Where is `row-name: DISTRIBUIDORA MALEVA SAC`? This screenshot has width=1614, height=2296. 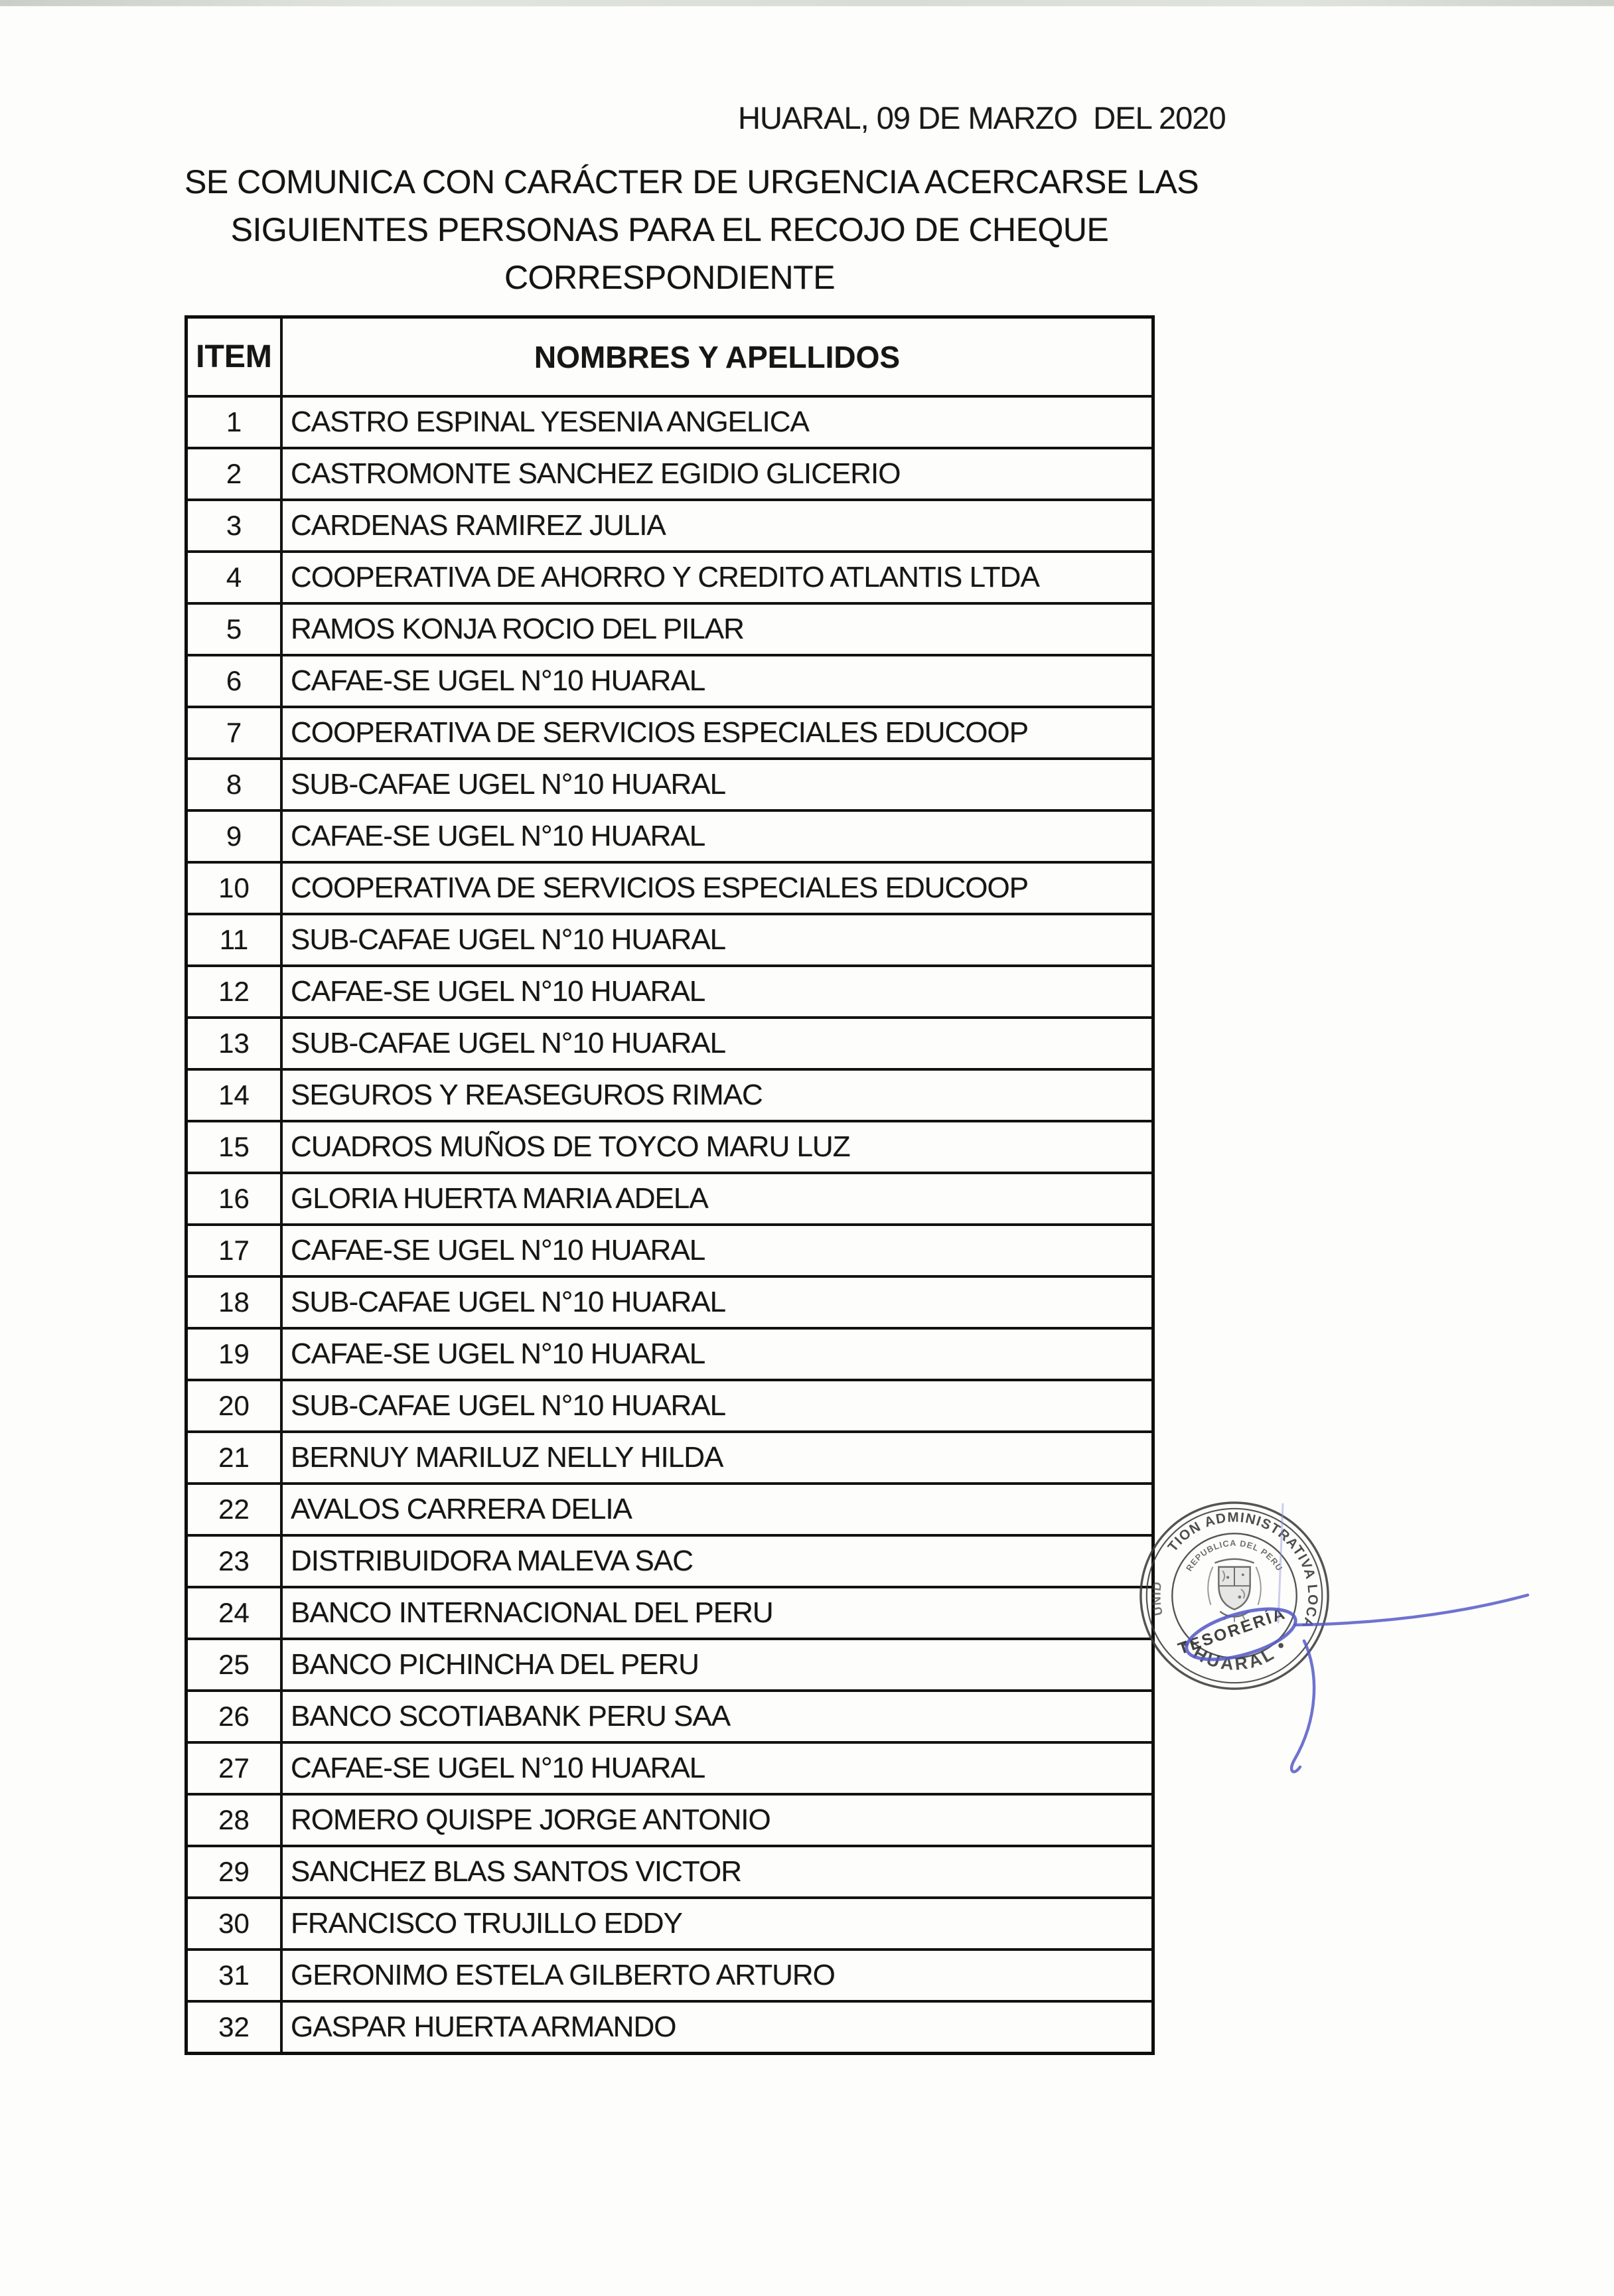
row-name: DISTRIBUIDORA MALEVA SAC is located at coordinates (717, 1561).